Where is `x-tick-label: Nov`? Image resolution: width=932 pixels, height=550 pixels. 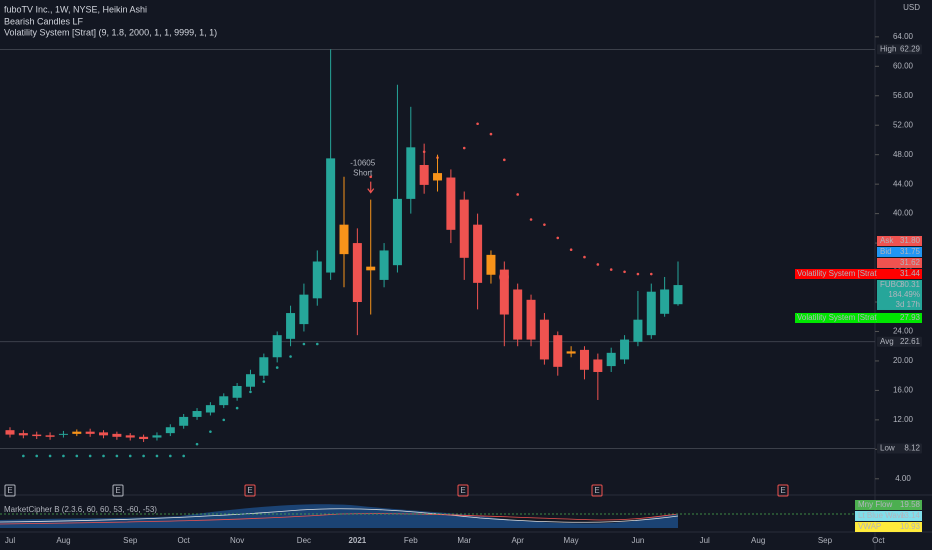 x-tick-label: Nov is located at coordinates (237, 540).